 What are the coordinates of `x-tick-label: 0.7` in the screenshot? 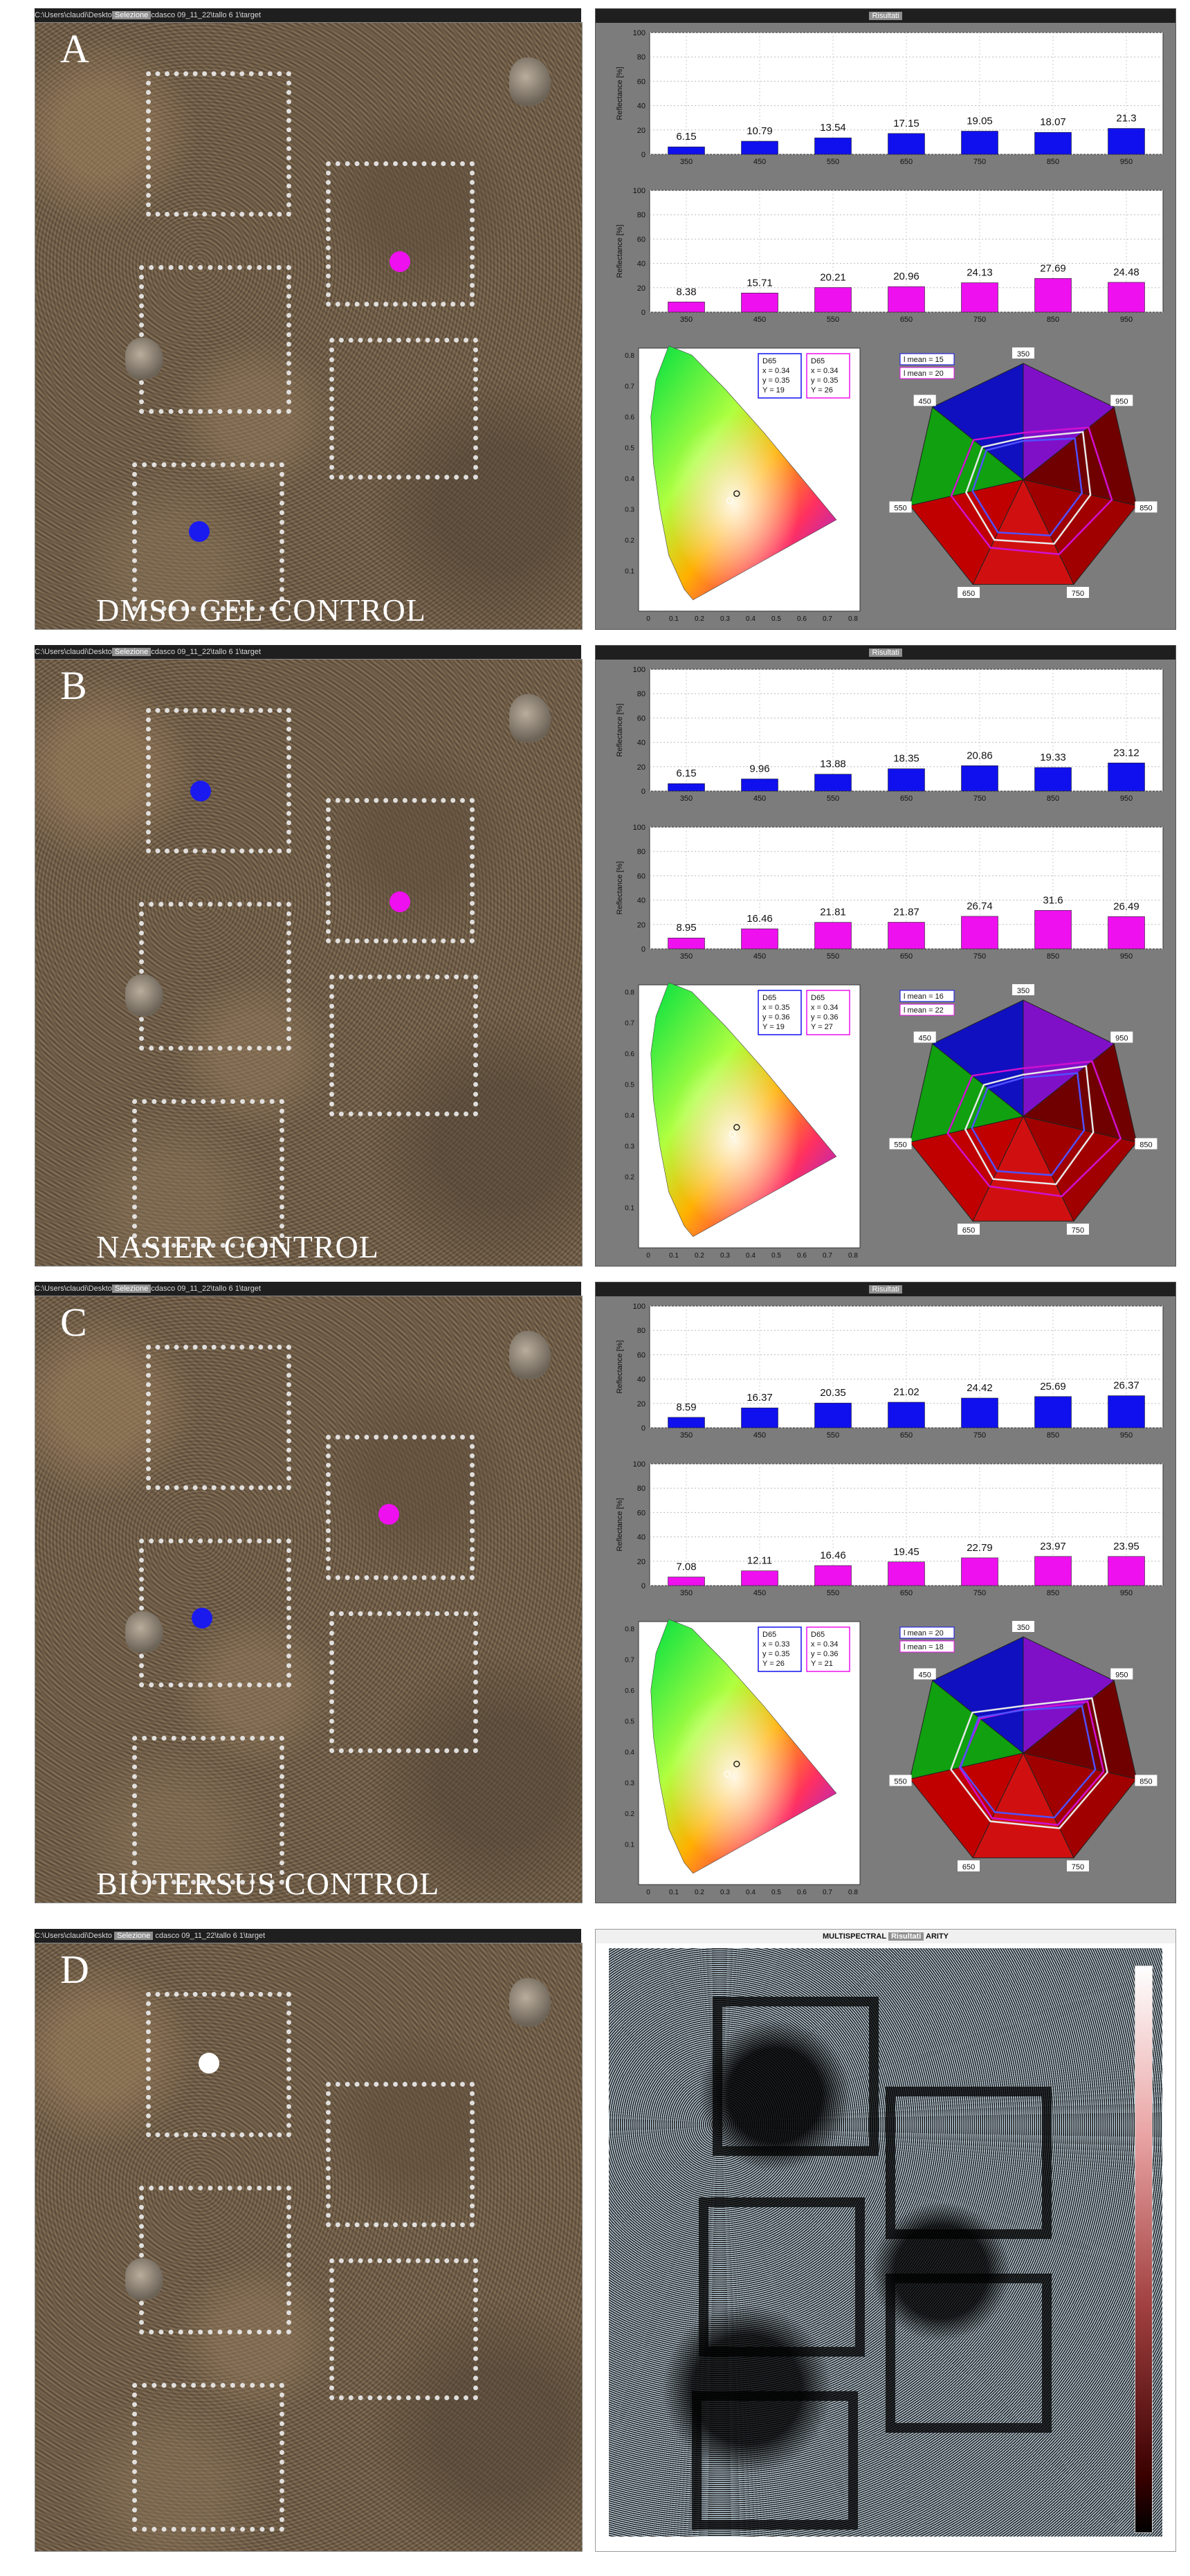 It's located at (827, 1256).